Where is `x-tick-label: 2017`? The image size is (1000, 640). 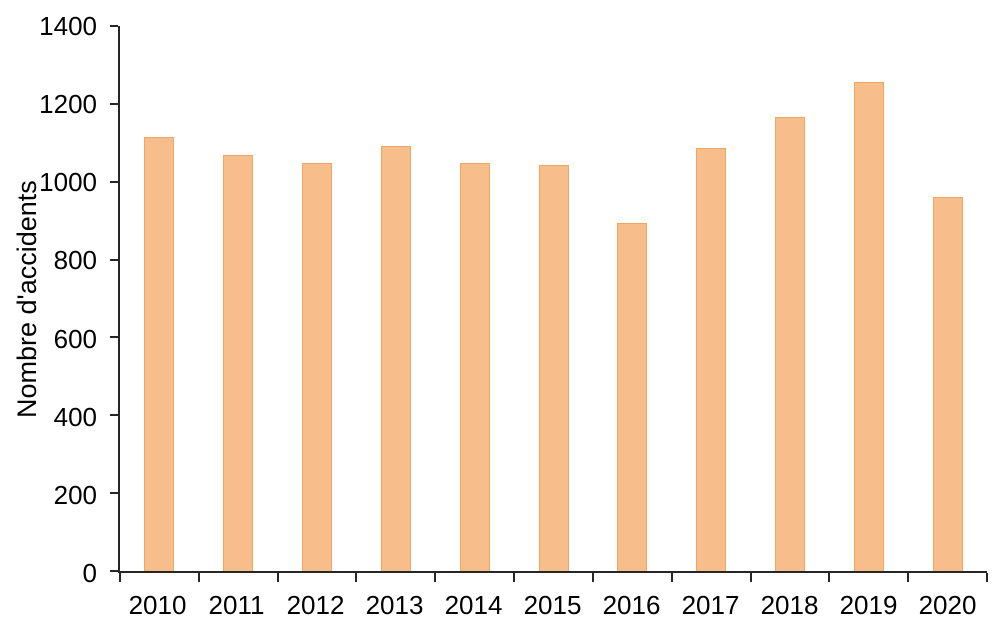
x-tick-label: 2017 is located at coordinates (710, 605).